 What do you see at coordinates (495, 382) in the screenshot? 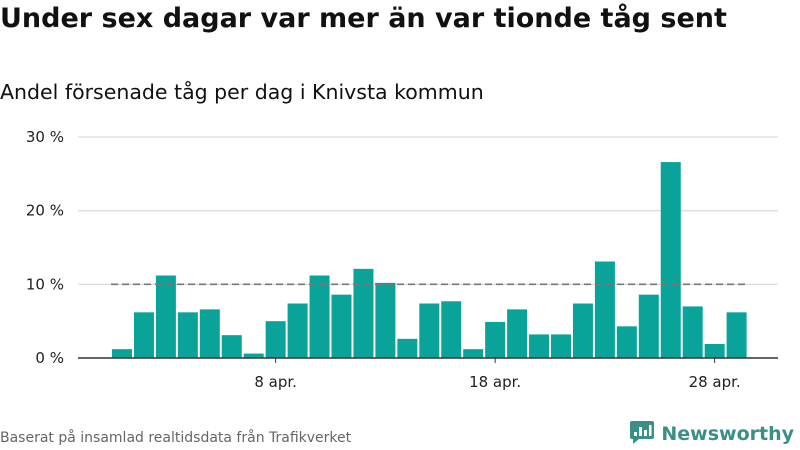
I see `x-tick-label: 18 apr.` at bounding box center [495, 382].